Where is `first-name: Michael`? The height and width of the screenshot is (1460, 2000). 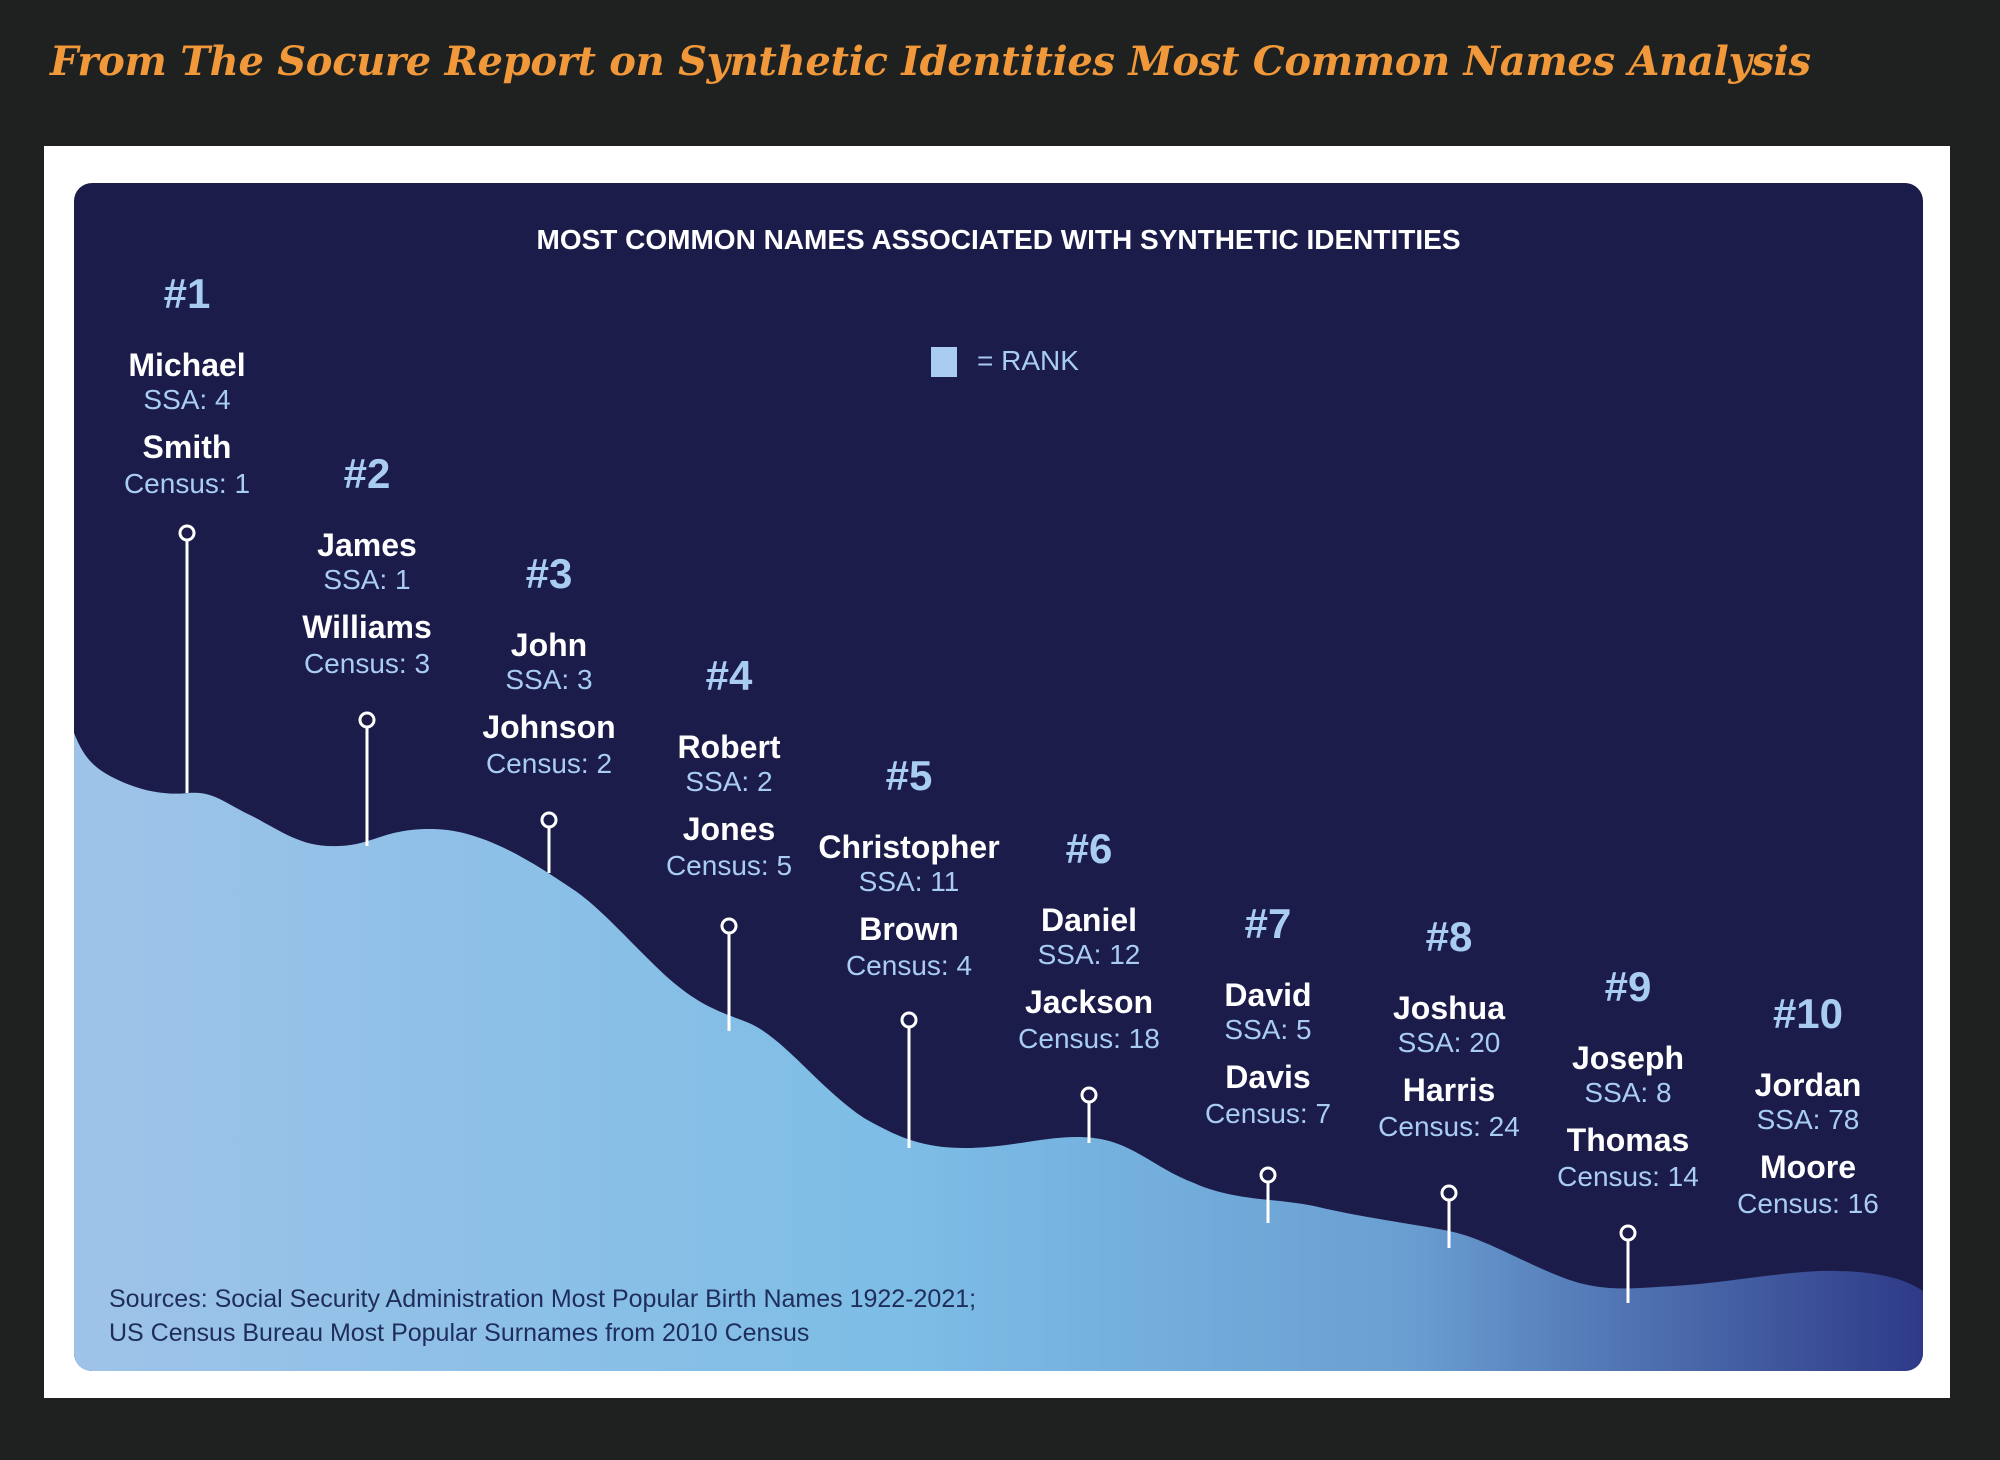 first-name: Michael is located at coordinates (186, 365).